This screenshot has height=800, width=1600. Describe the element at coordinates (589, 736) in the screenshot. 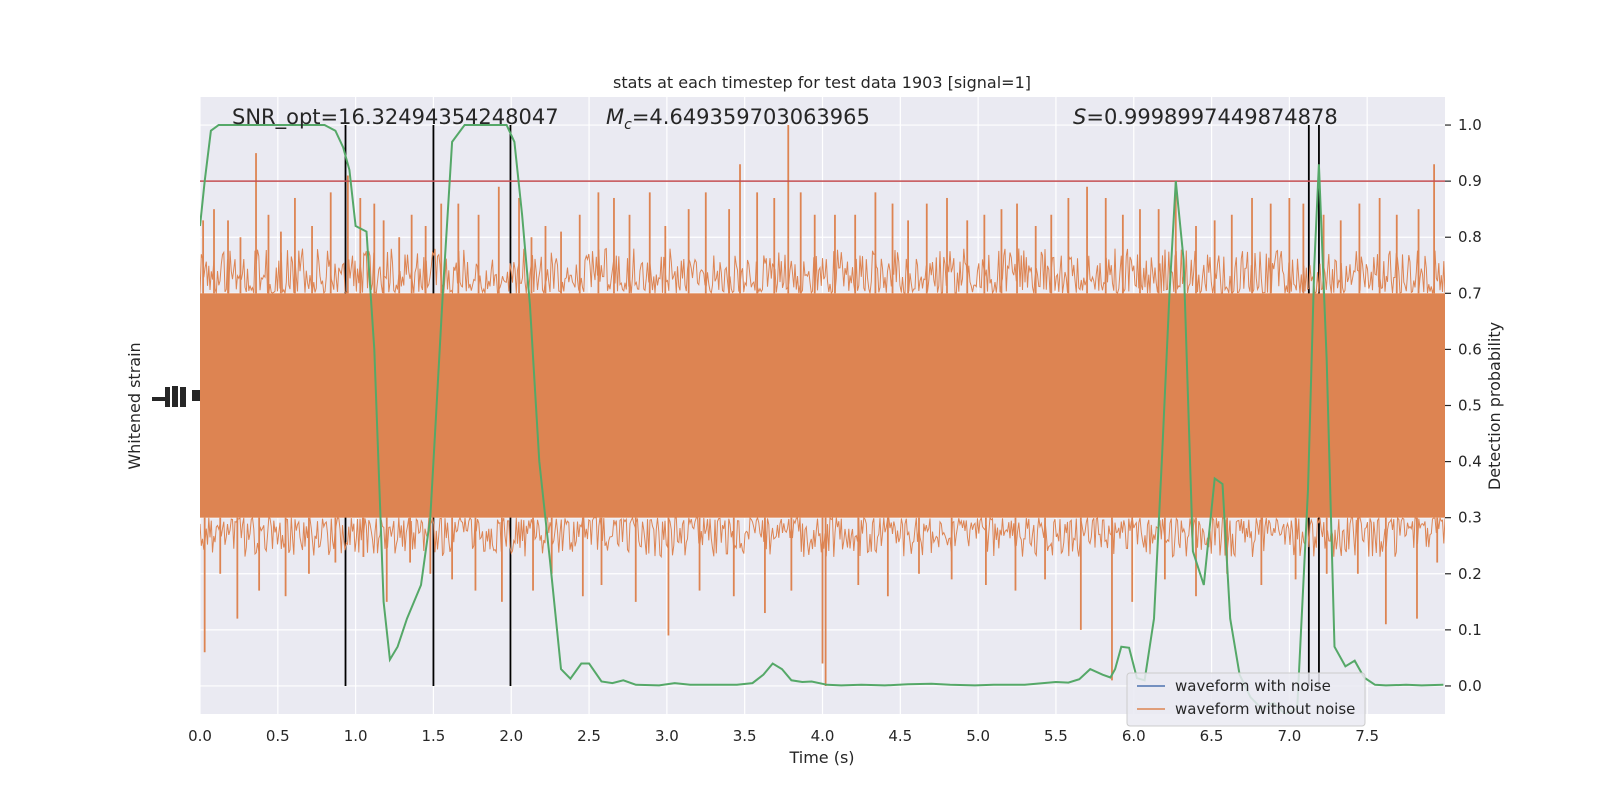

I see `x-tick-label: 2.5` at that location.